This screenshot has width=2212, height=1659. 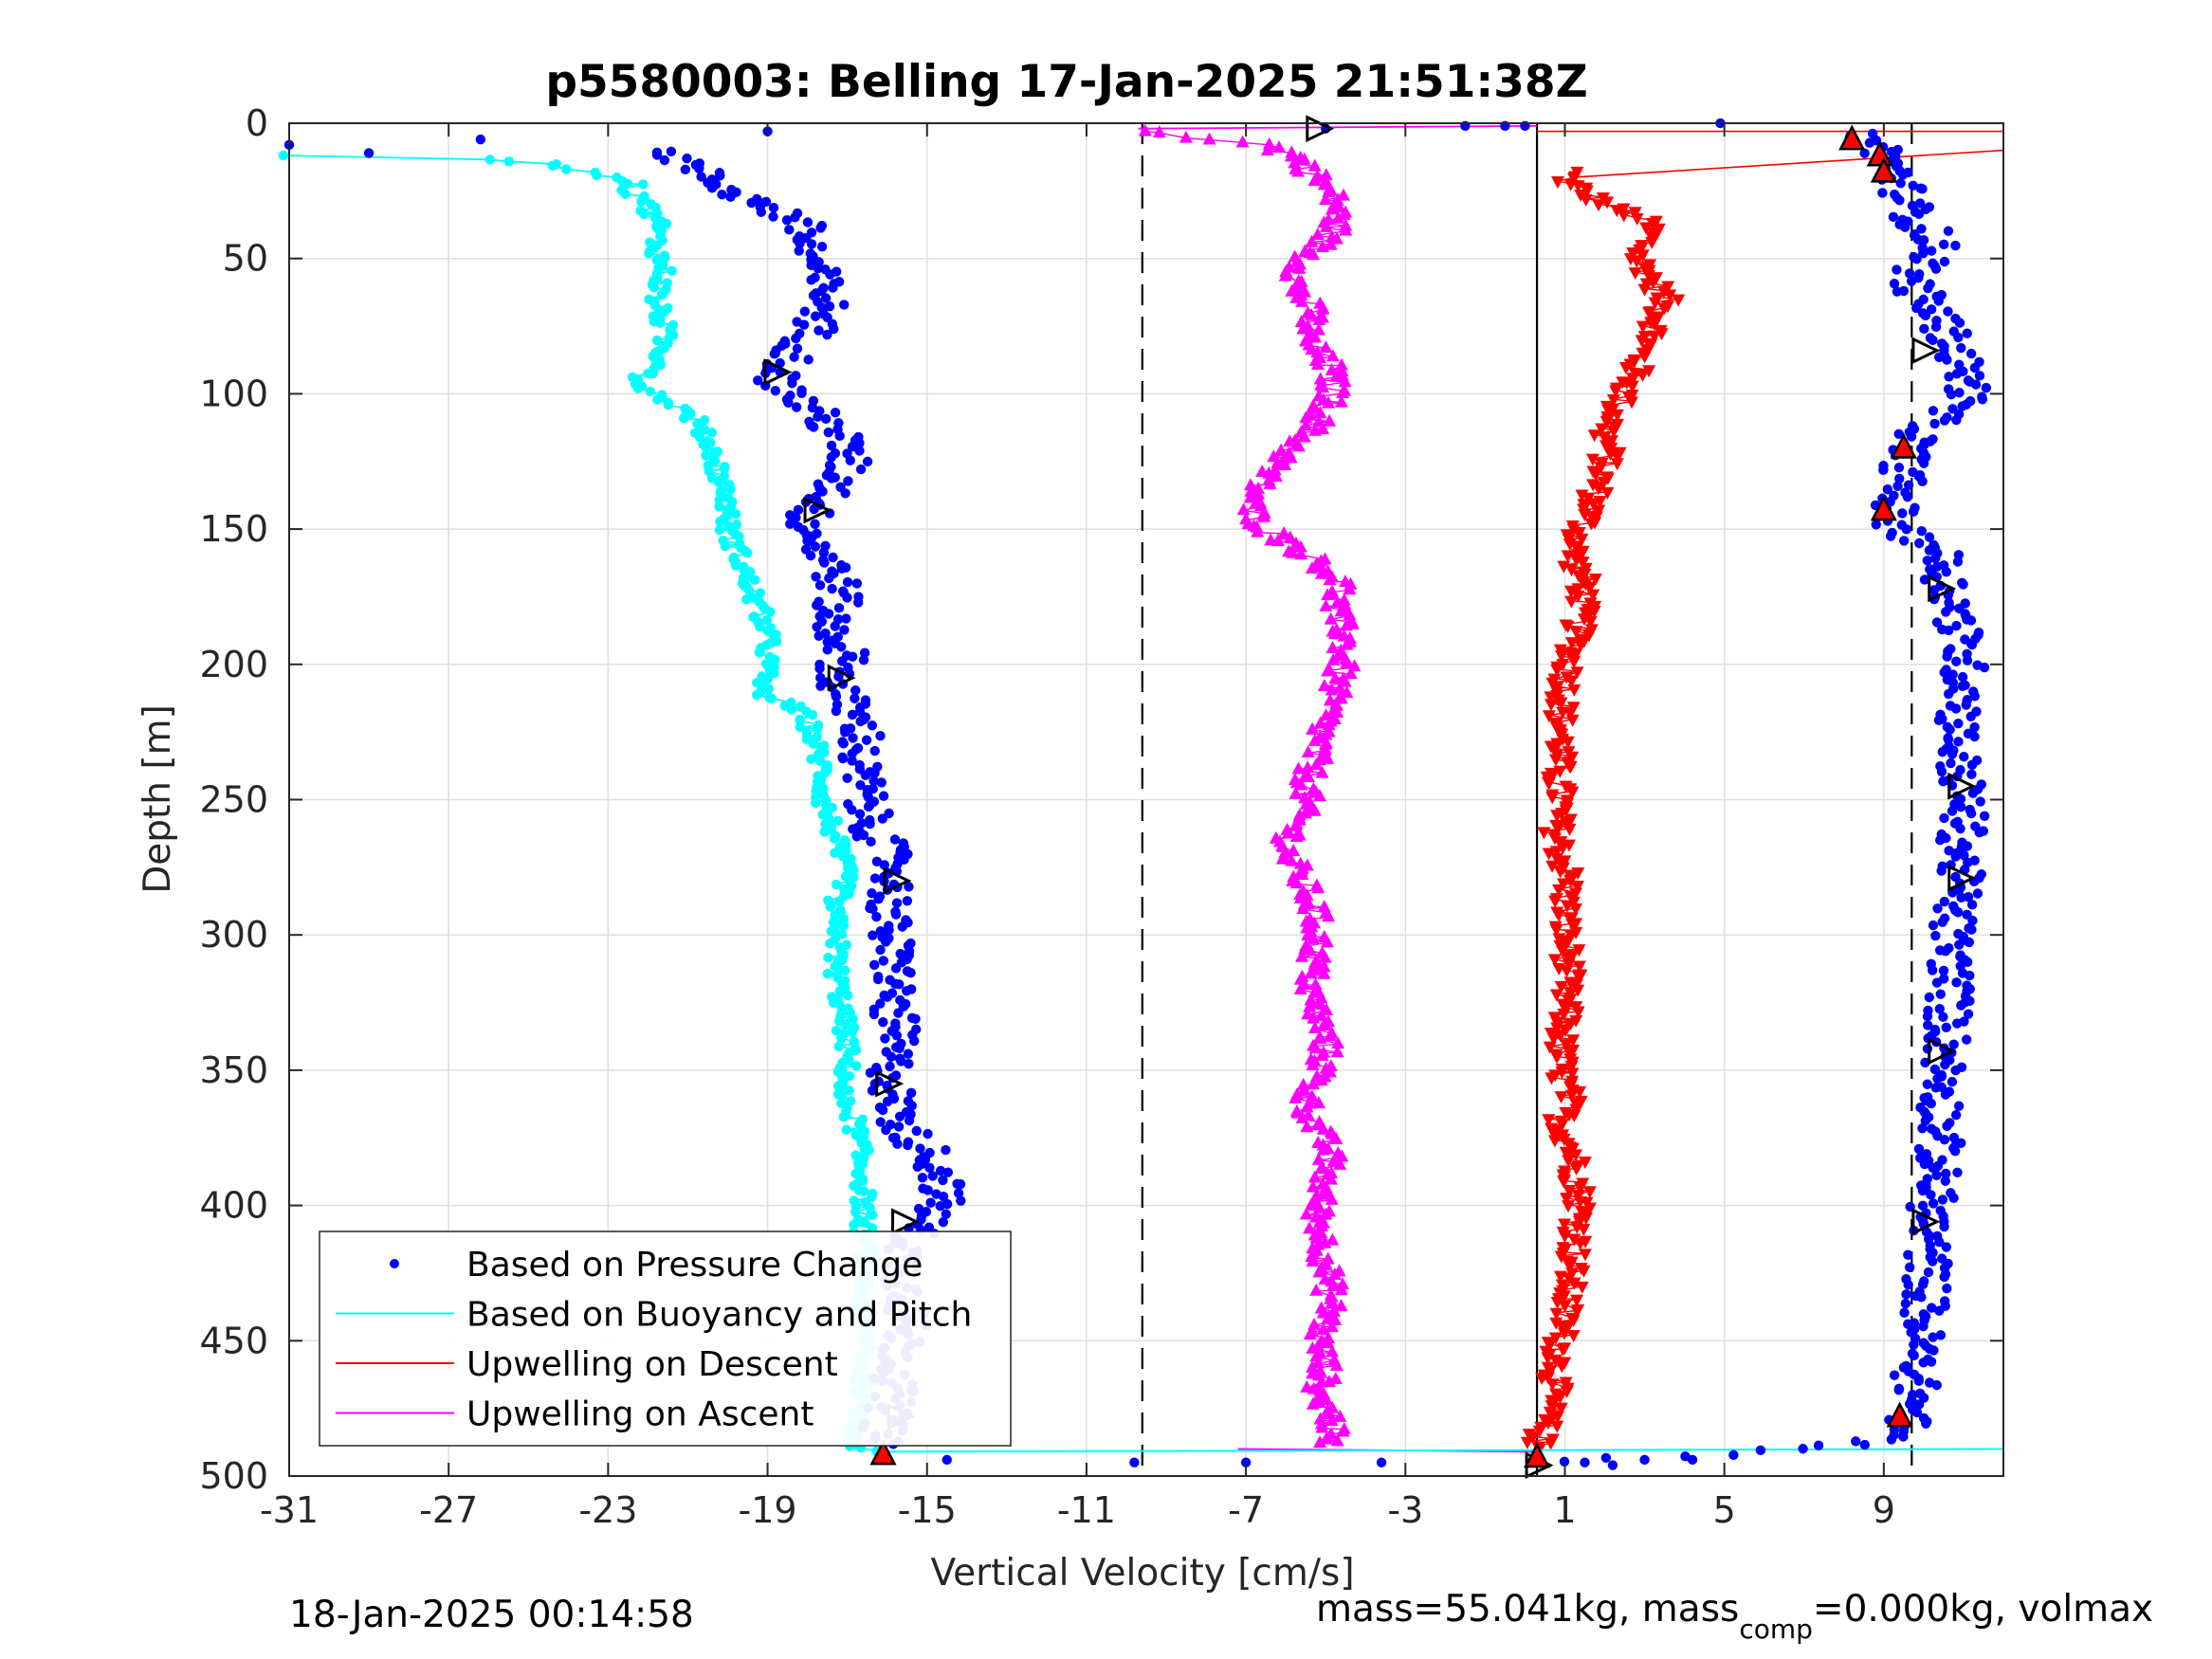 I want to click on red-triangle-marker, so click(x=1852, y=137).